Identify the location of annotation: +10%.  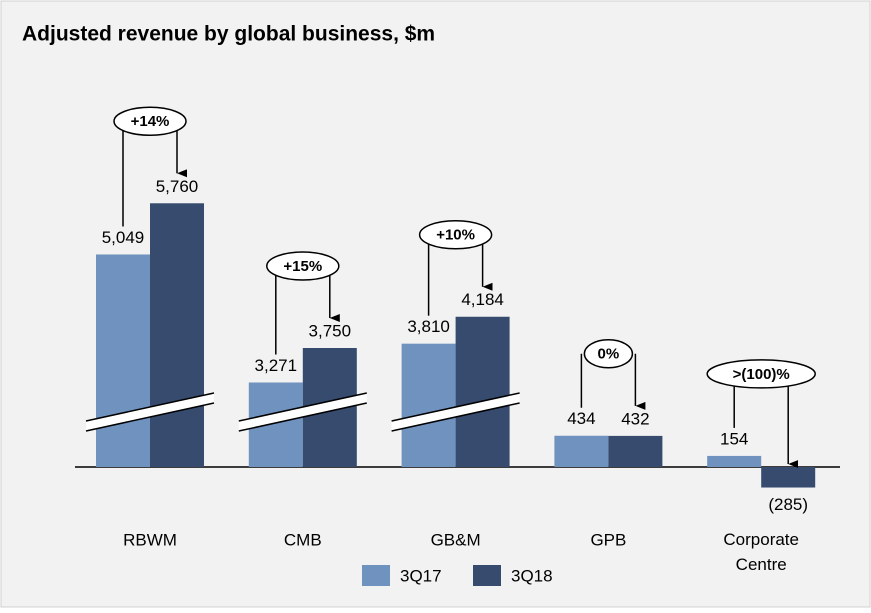
(455, 235).